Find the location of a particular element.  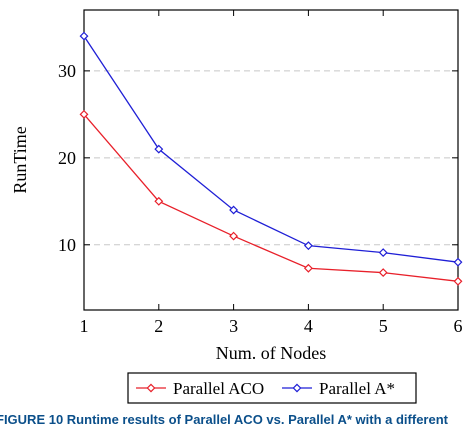

legend-entry-1: Parallel ACO is located at coordinates (200, 388).